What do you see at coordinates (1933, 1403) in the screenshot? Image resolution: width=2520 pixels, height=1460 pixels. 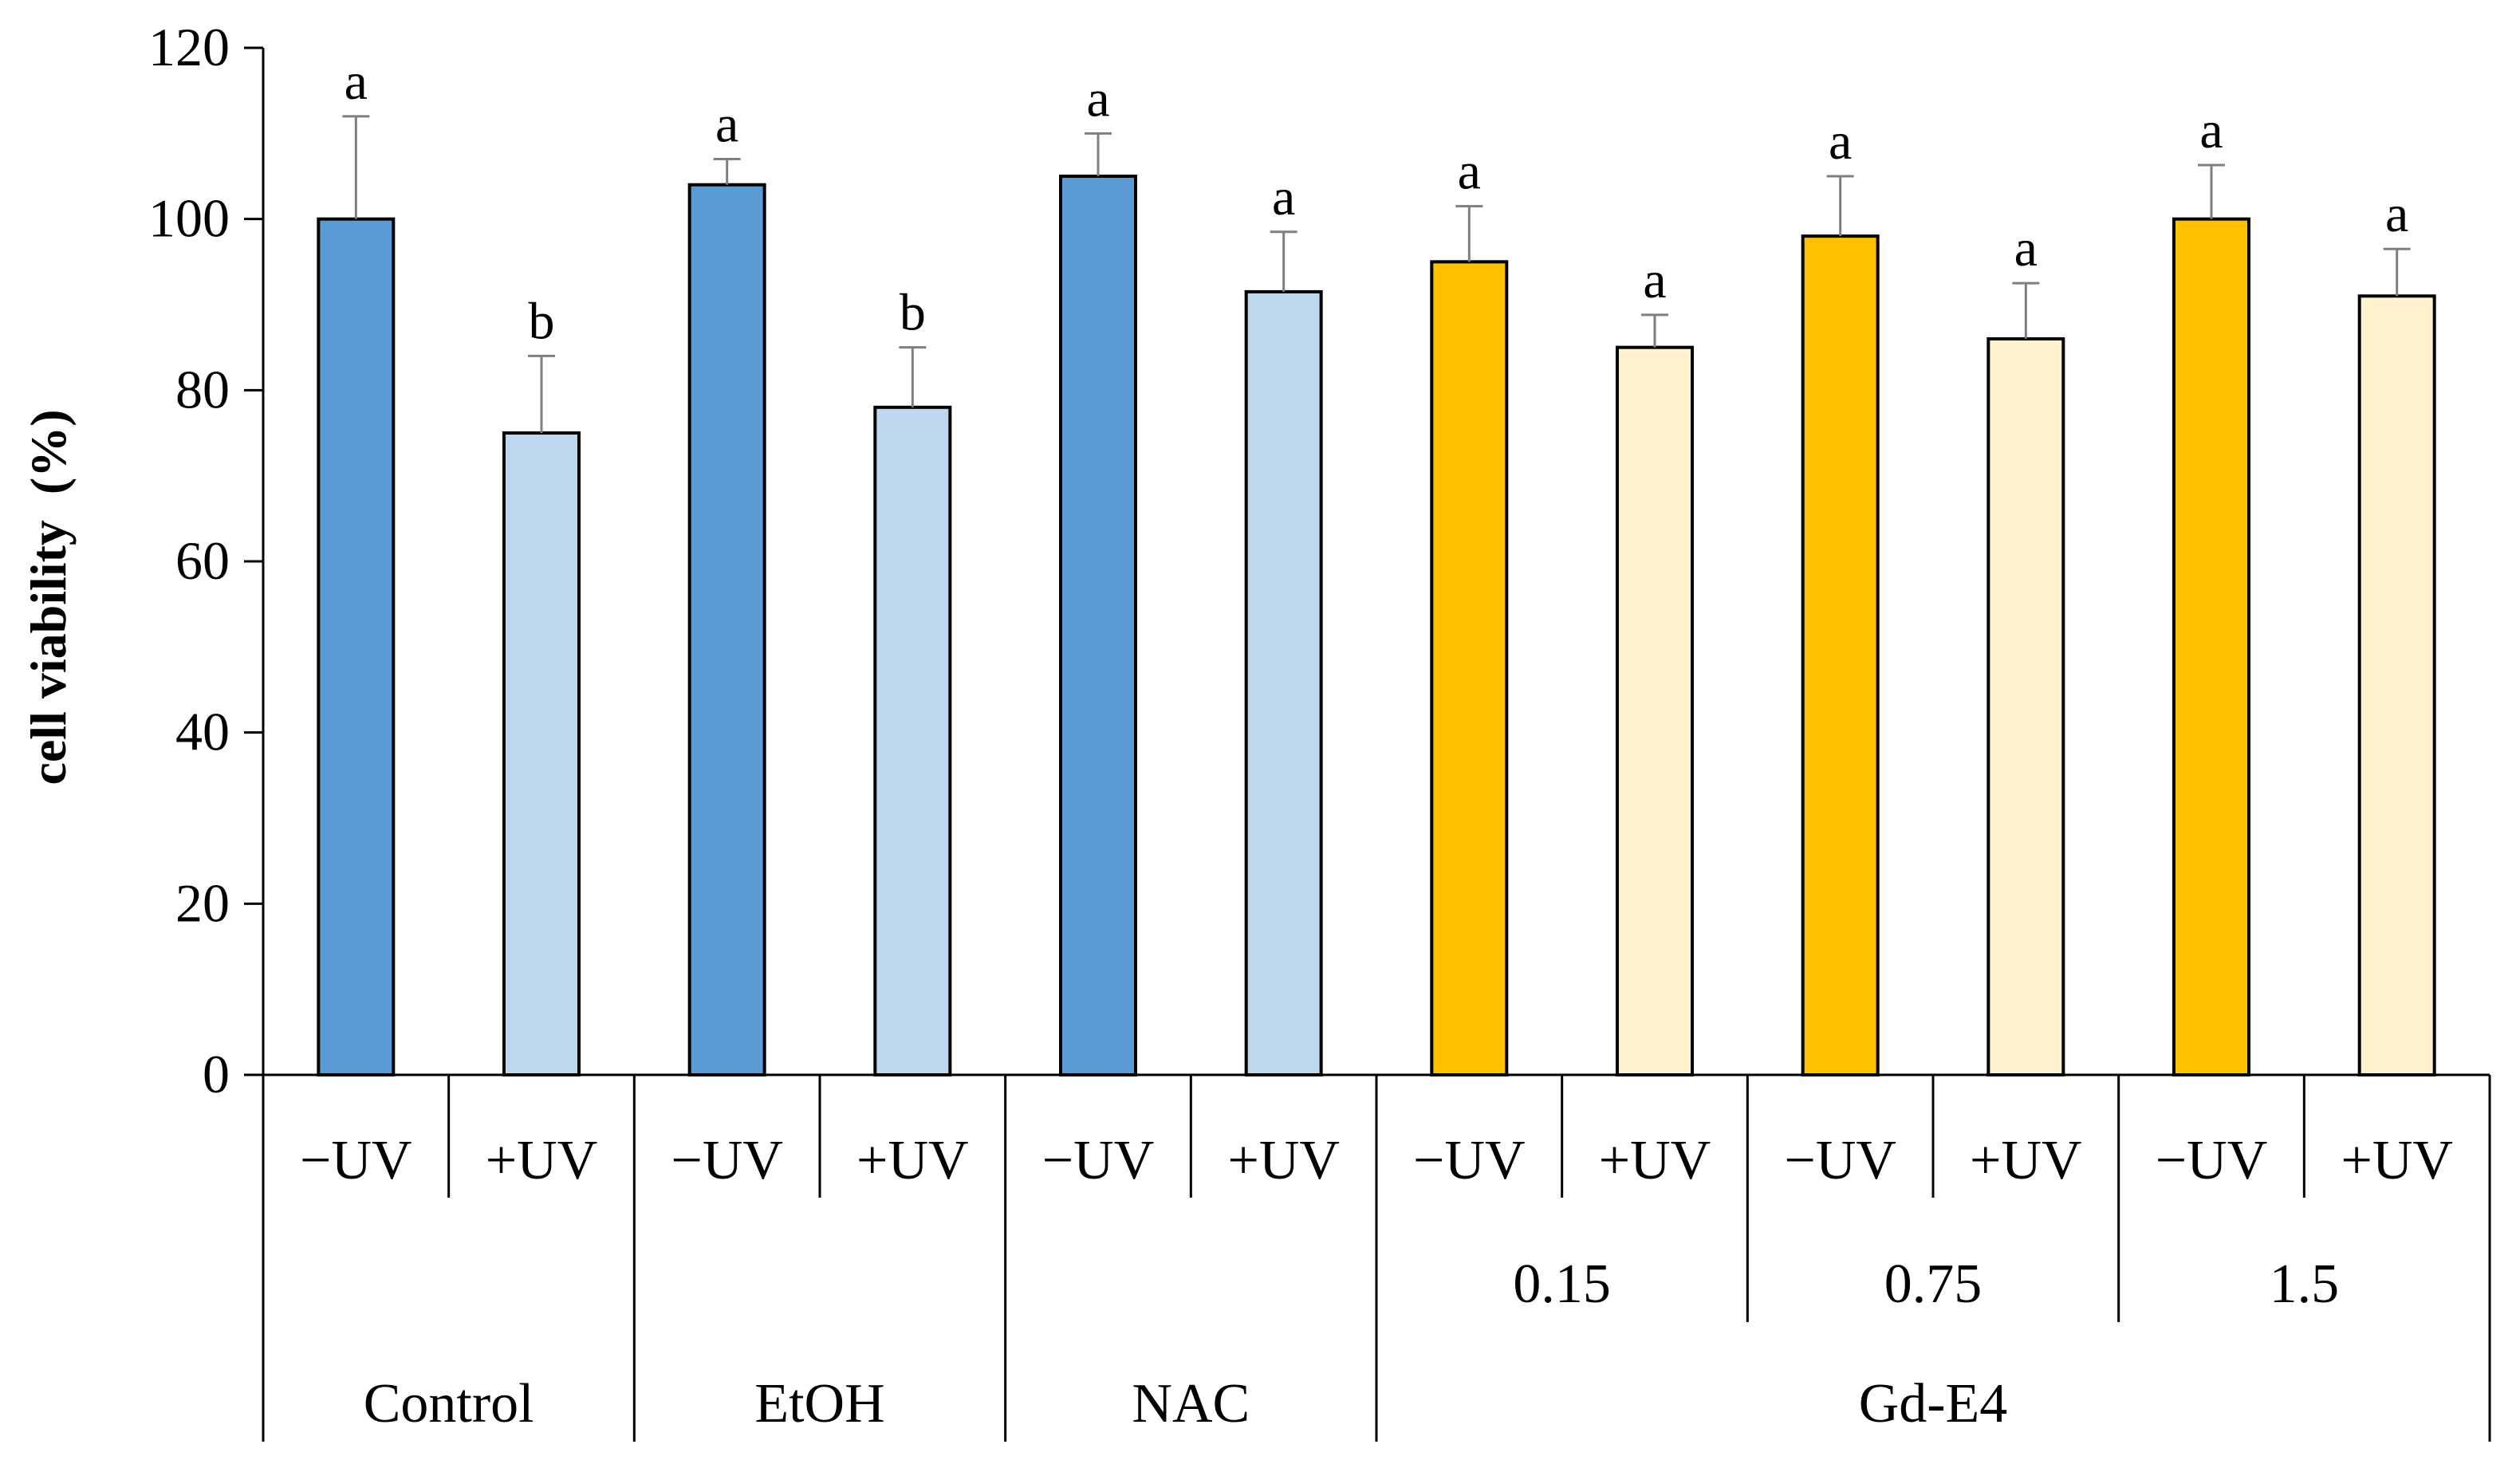 I see `treatment-label: Gd-E4` at bounding box center [1933, 1403].